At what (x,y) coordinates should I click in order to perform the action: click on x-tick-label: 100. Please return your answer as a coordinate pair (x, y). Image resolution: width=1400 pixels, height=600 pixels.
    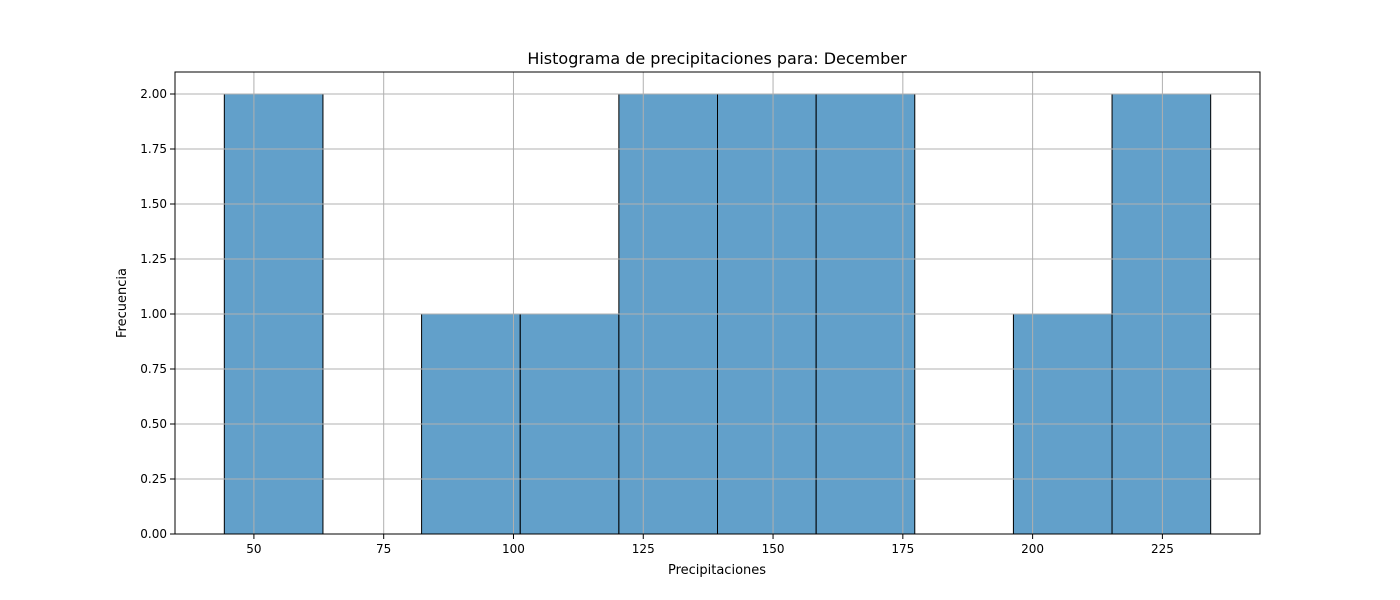
    Looking at the image, I should click on (513, 549).